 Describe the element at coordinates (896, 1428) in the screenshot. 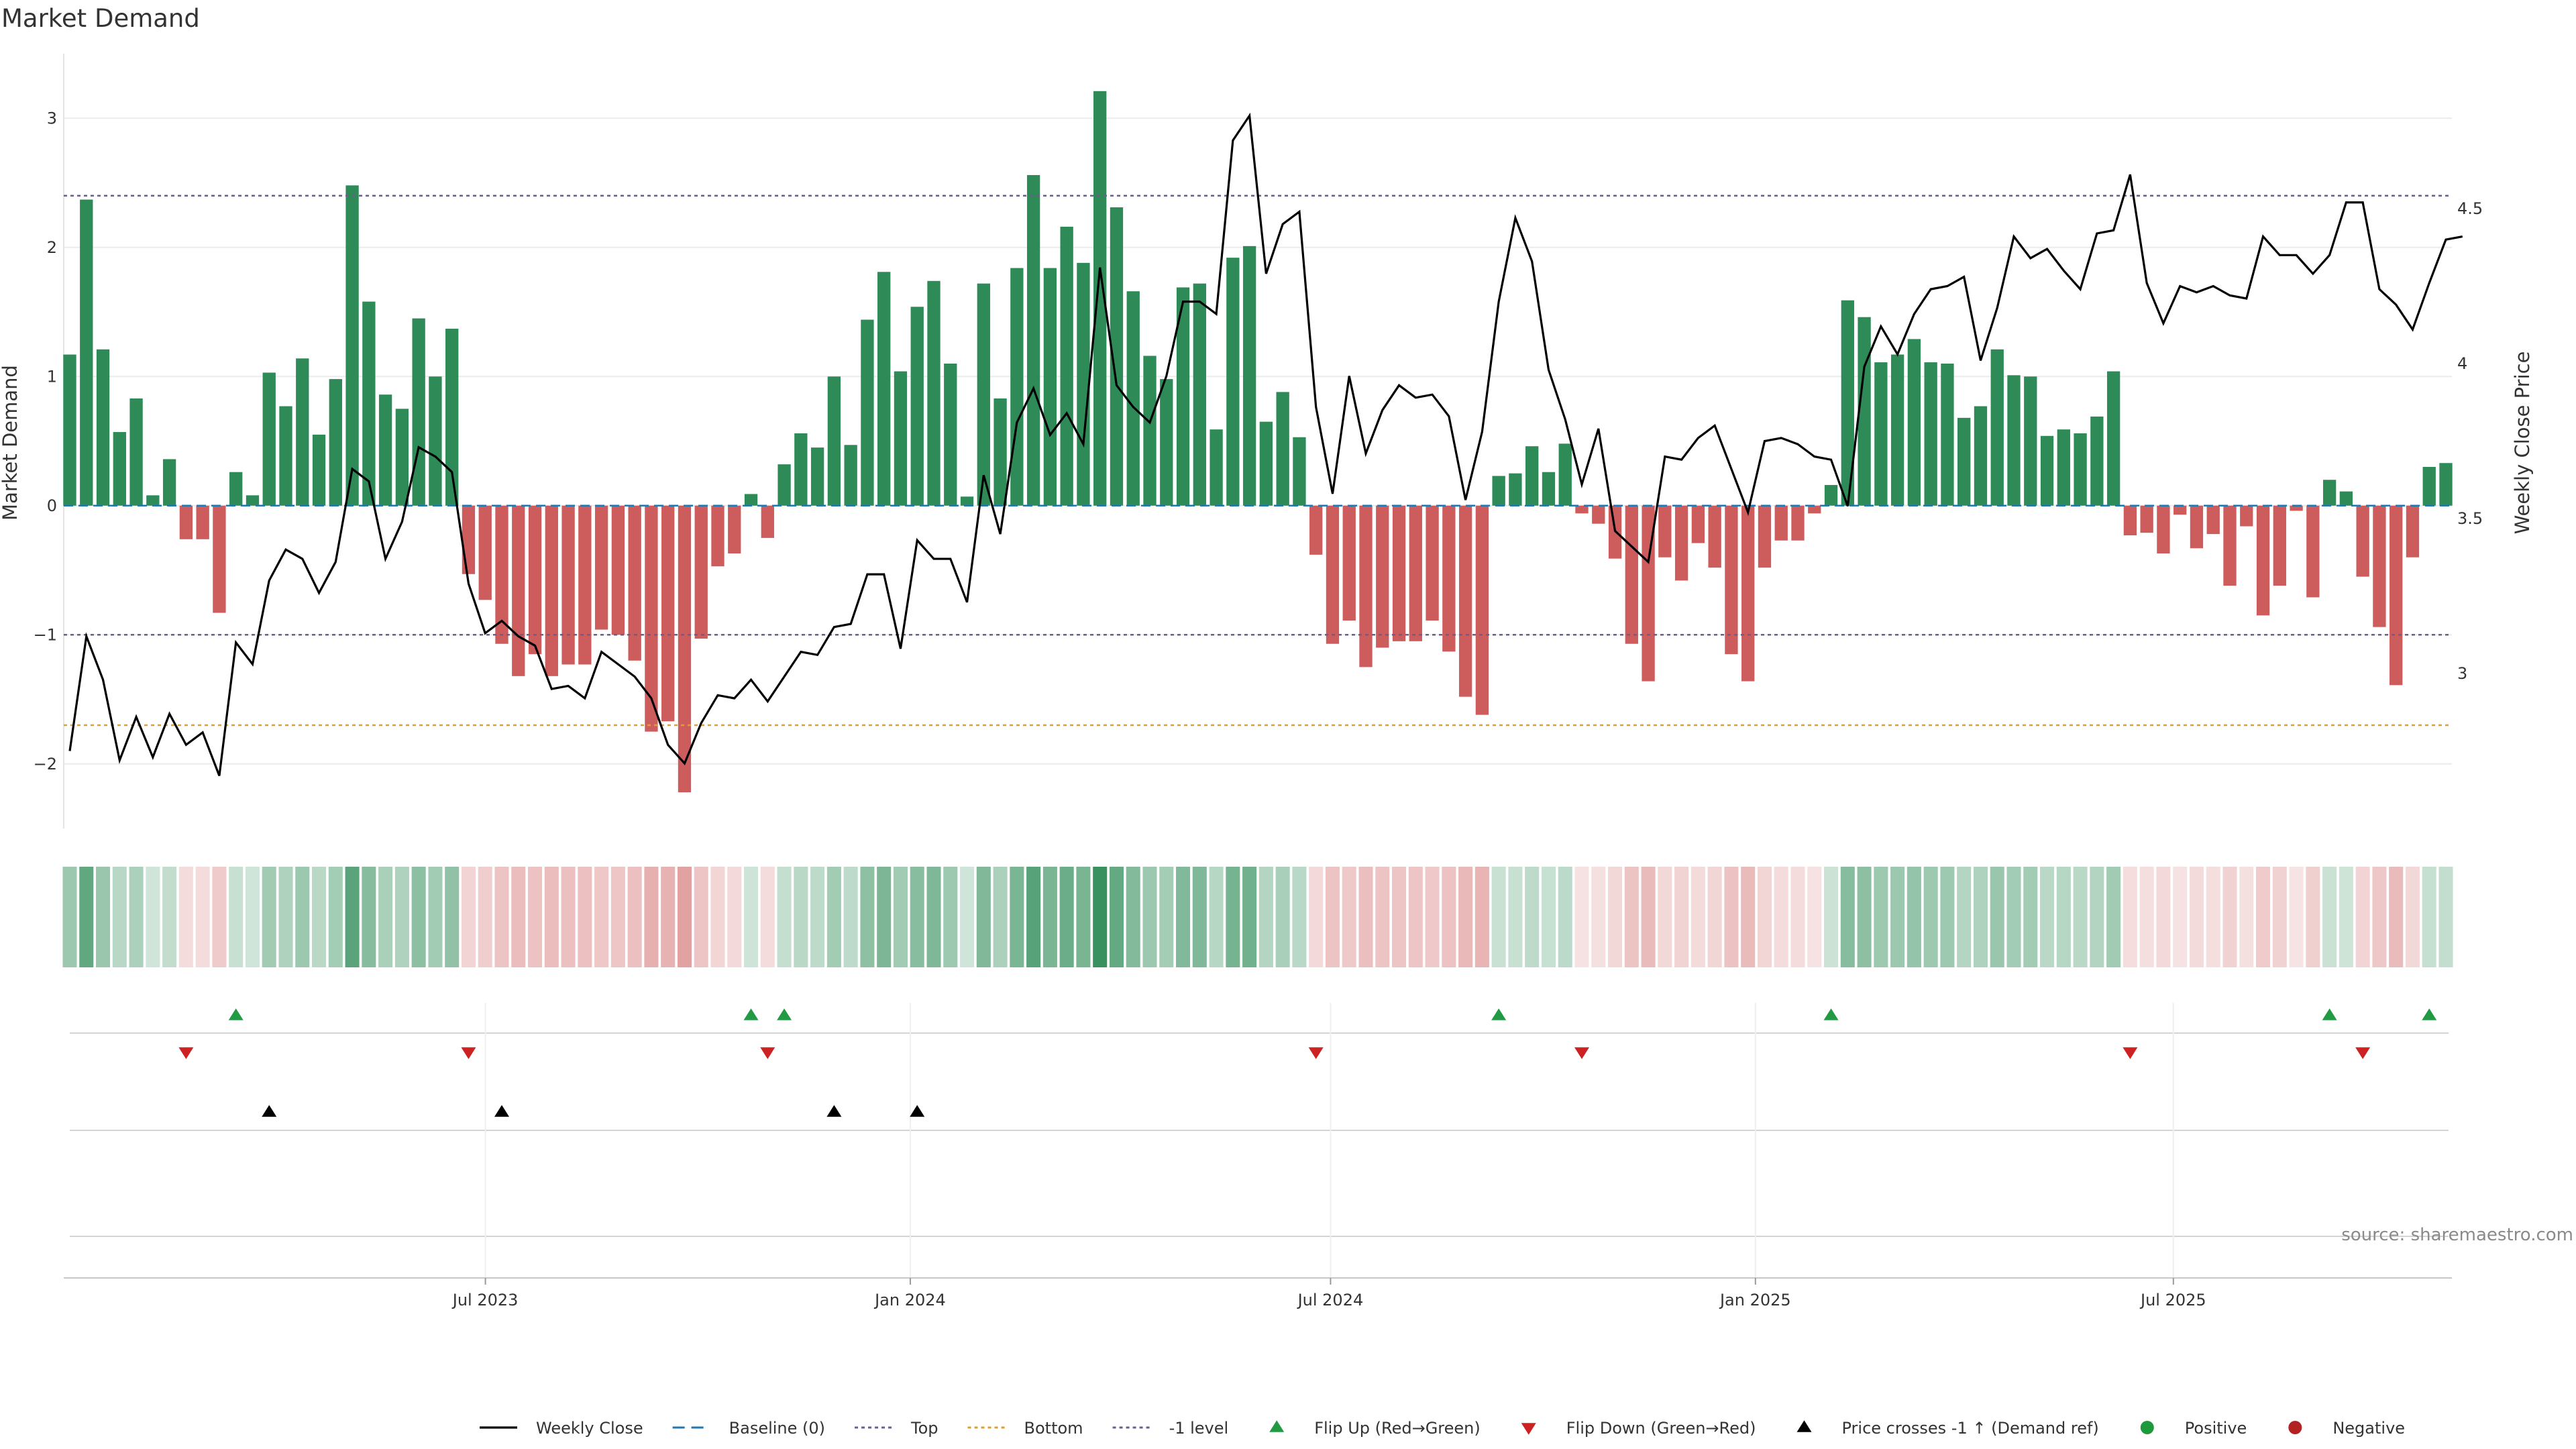

I see `legend-item-top: Top` at that location.